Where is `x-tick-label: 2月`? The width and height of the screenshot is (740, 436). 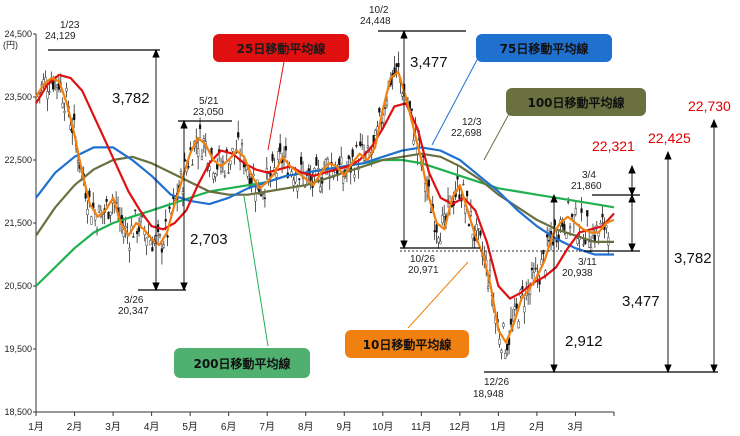 x-tick-label: 2月 is located at coordinates (537, 427).